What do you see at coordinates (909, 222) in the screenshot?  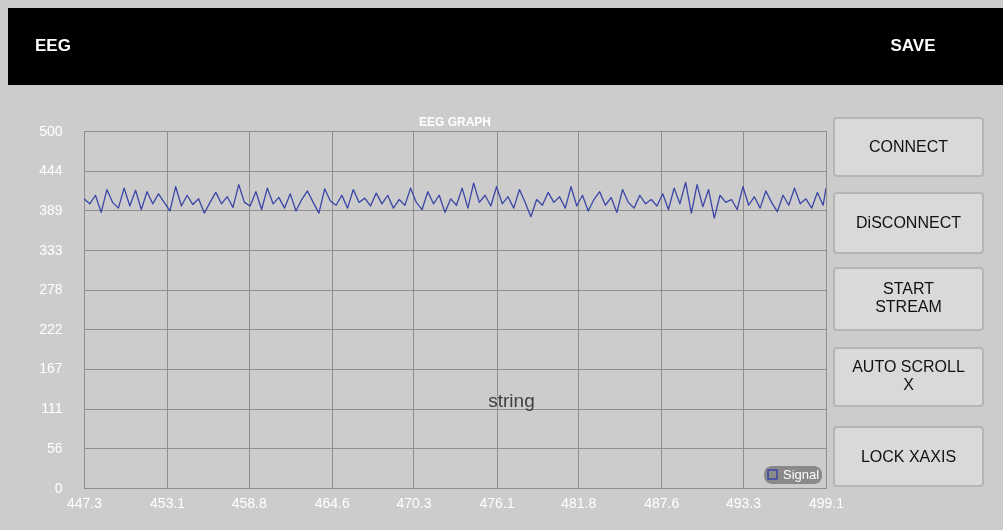 I see `text: DiSCONNECT` at bounding box center [909, 222].